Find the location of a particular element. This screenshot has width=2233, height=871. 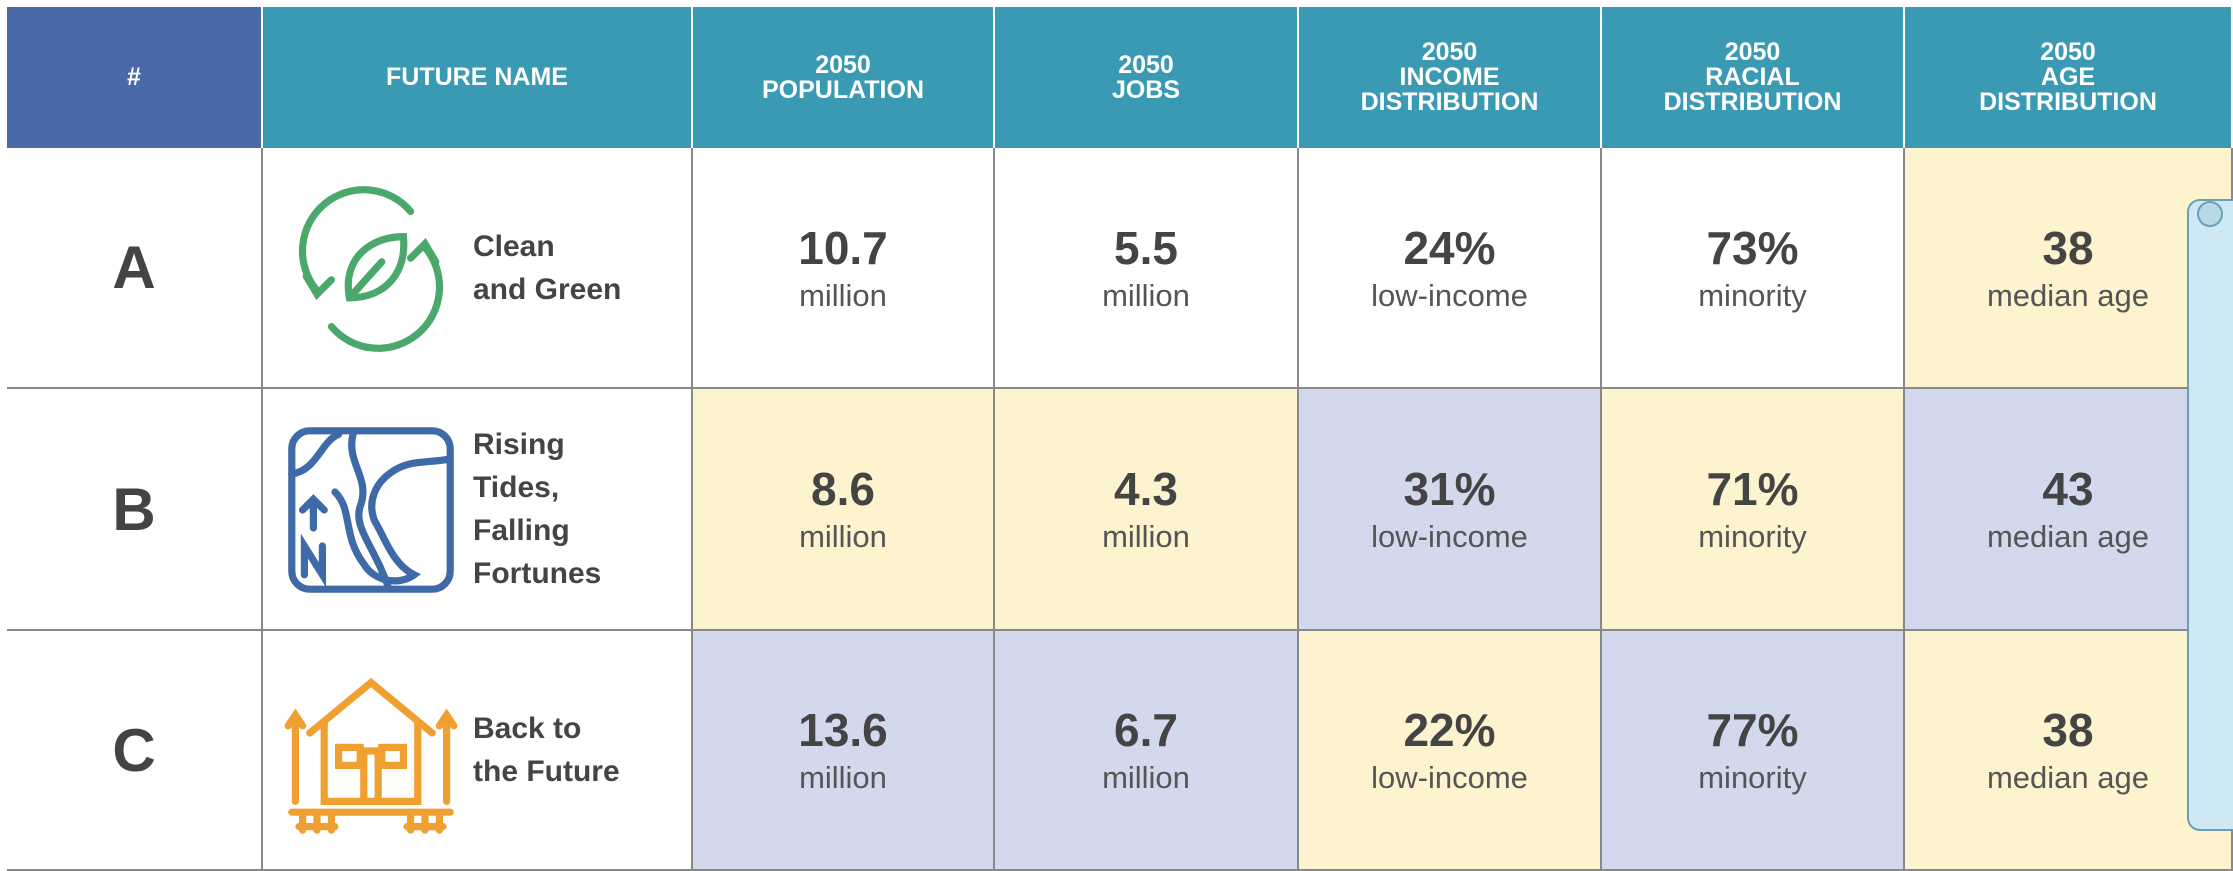

future-name-line: Rising is located at coordinates (519, 444).